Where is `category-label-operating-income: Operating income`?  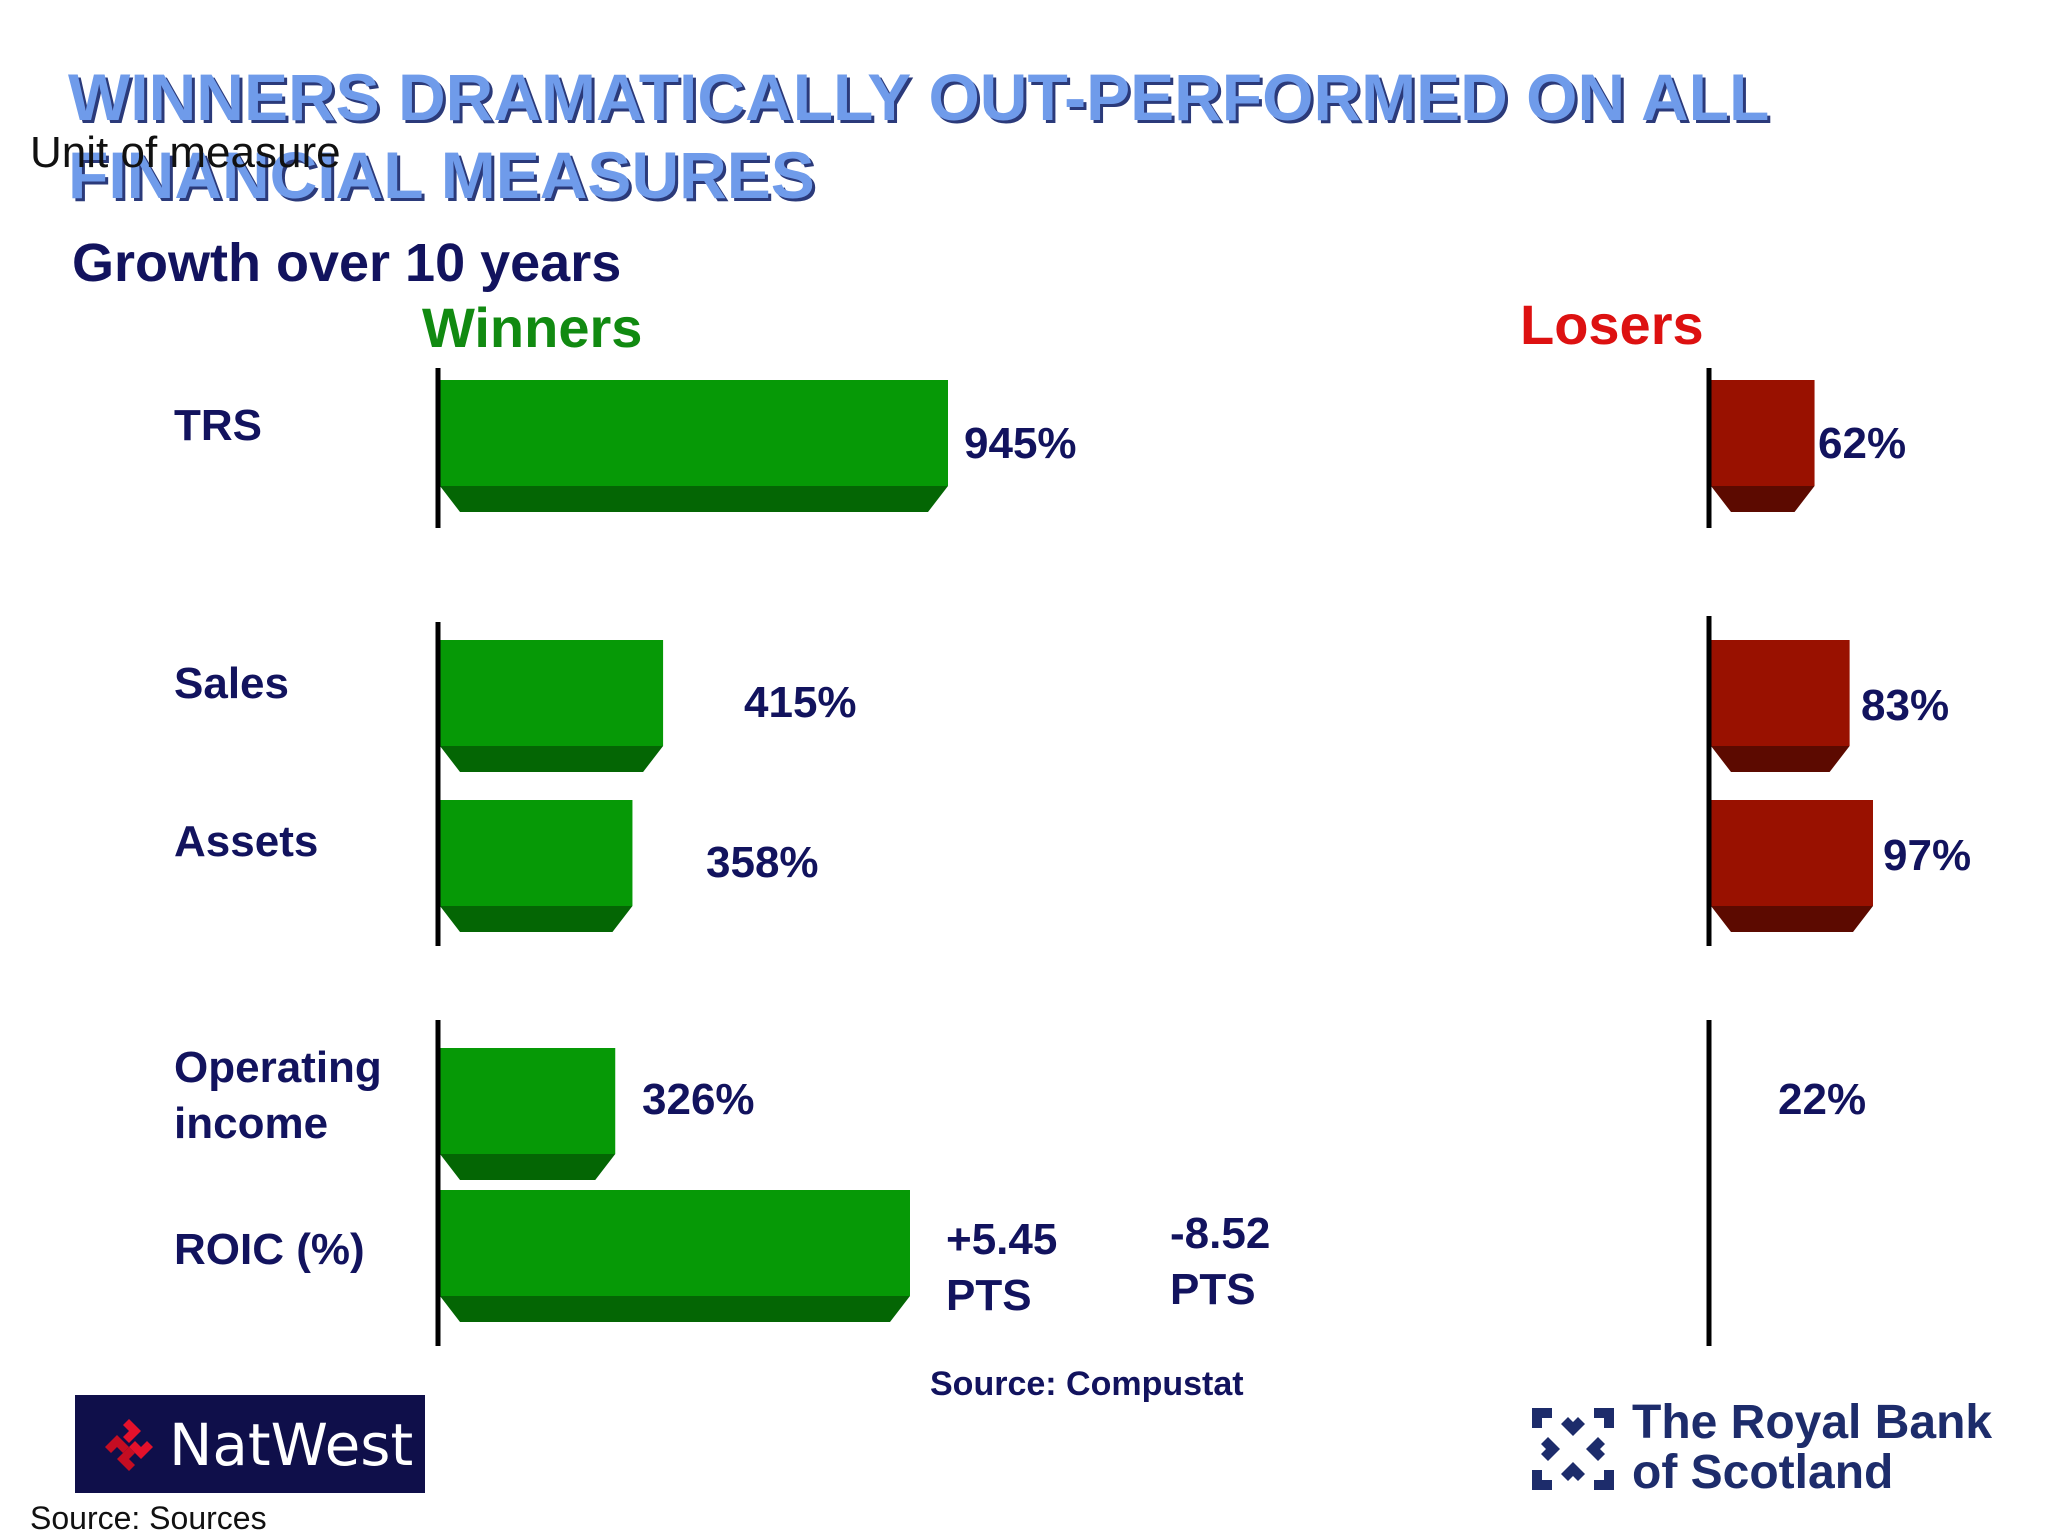
category-label-operating-income: Operating income is located at coordinates (278, 1095).